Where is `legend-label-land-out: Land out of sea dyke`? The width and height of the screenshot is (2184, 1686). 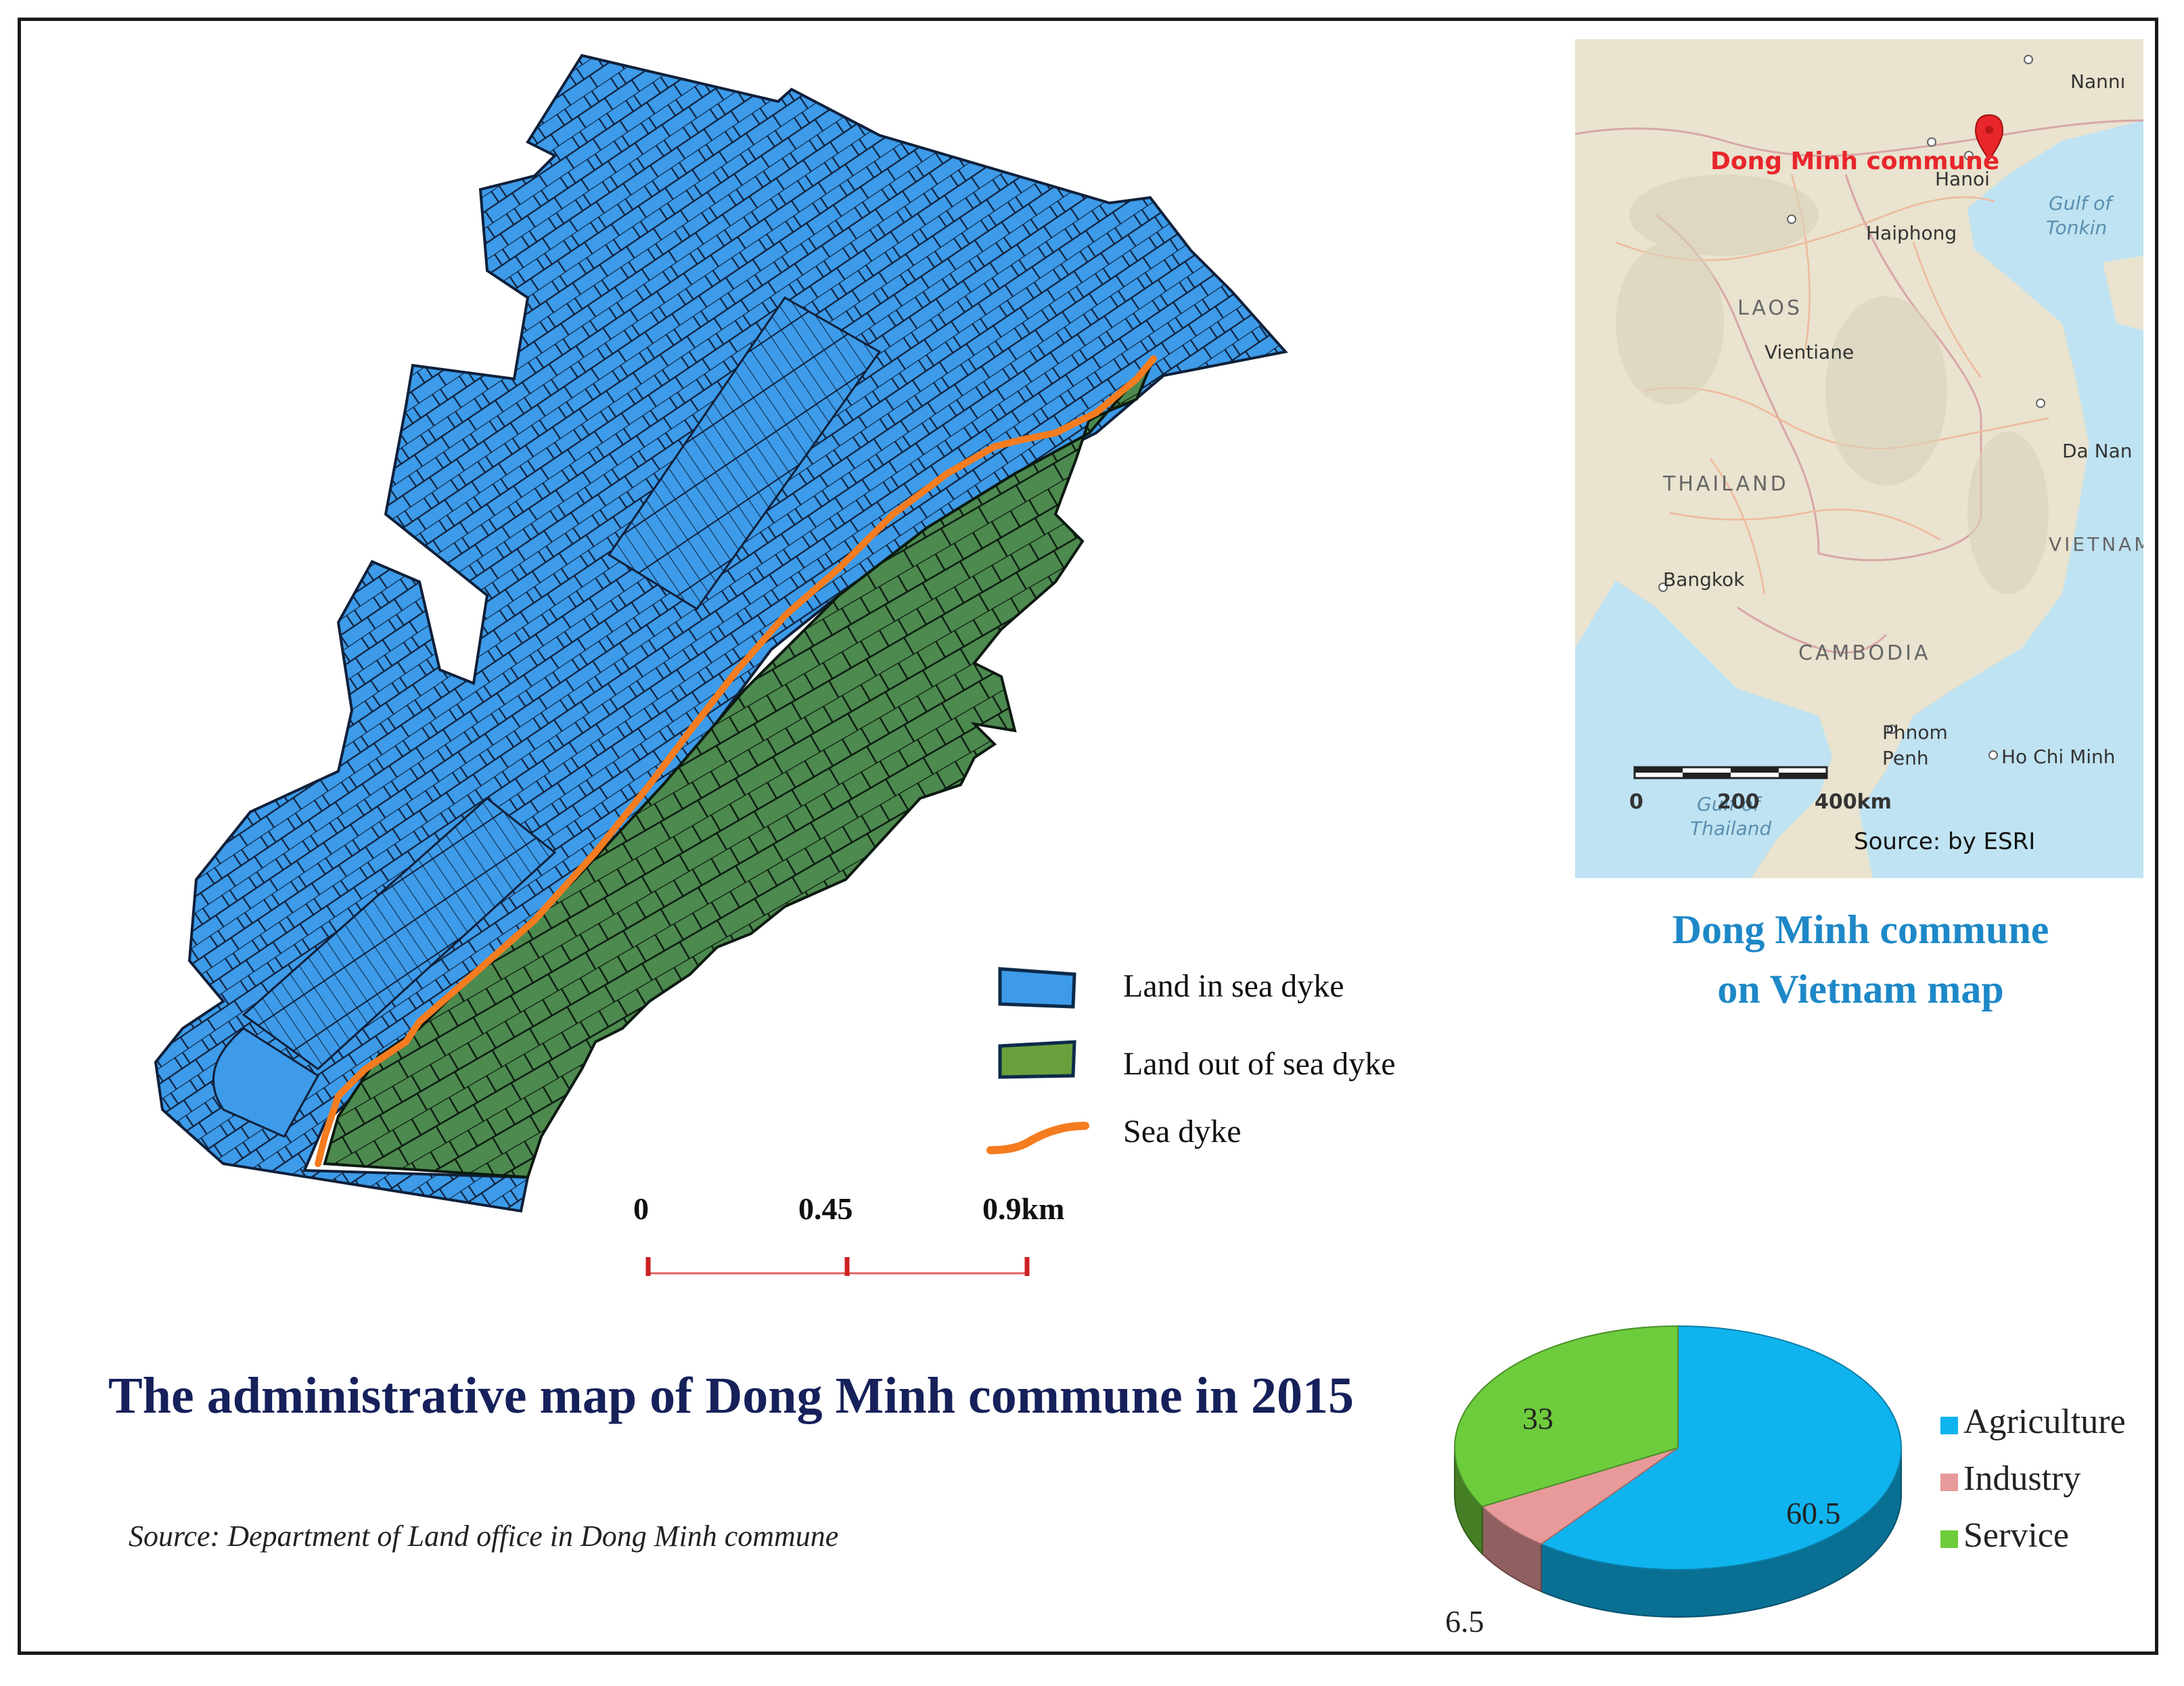 legend-label-land-out: Land out of sea dyke is located at coordinates (1259, 1064).